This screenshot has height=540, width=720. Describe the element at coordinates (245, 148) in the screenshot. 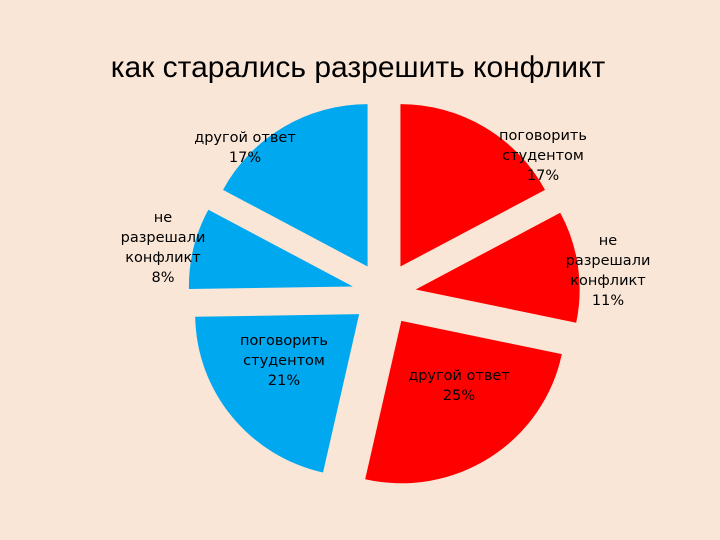

I see `slice-label-5: другой ответ 17%` at that location.